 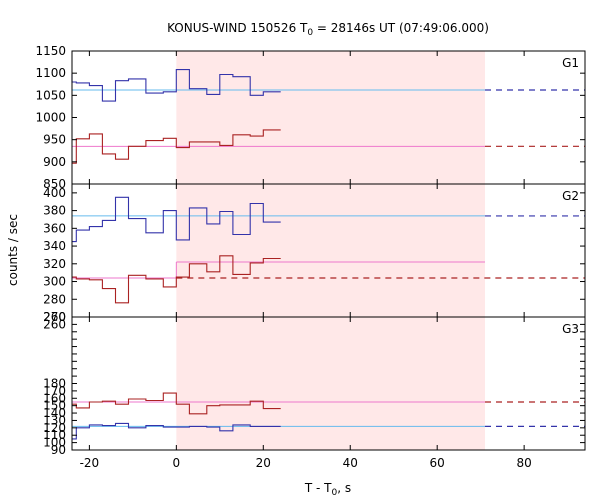 What do you see at coordinates (54, 420) in the screenshot?
I see `y-tick-label: 130` at bounding box center [54, 420].